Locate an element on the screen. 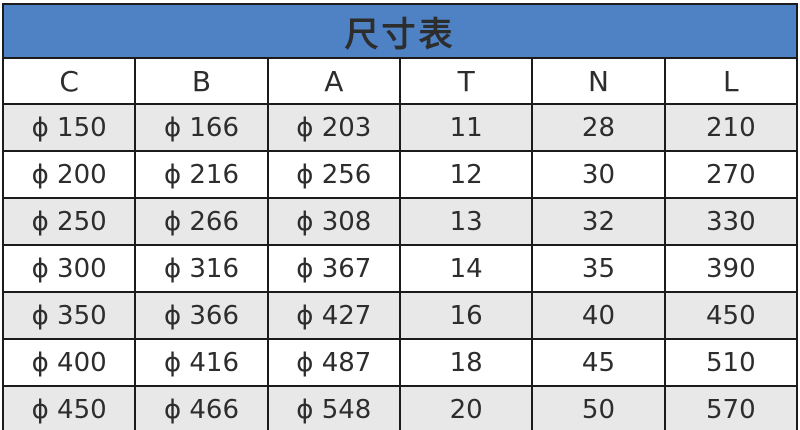 The height and width of the screenshot is (430, 800). table-cell: 270 is located at coordinates (731, 174).